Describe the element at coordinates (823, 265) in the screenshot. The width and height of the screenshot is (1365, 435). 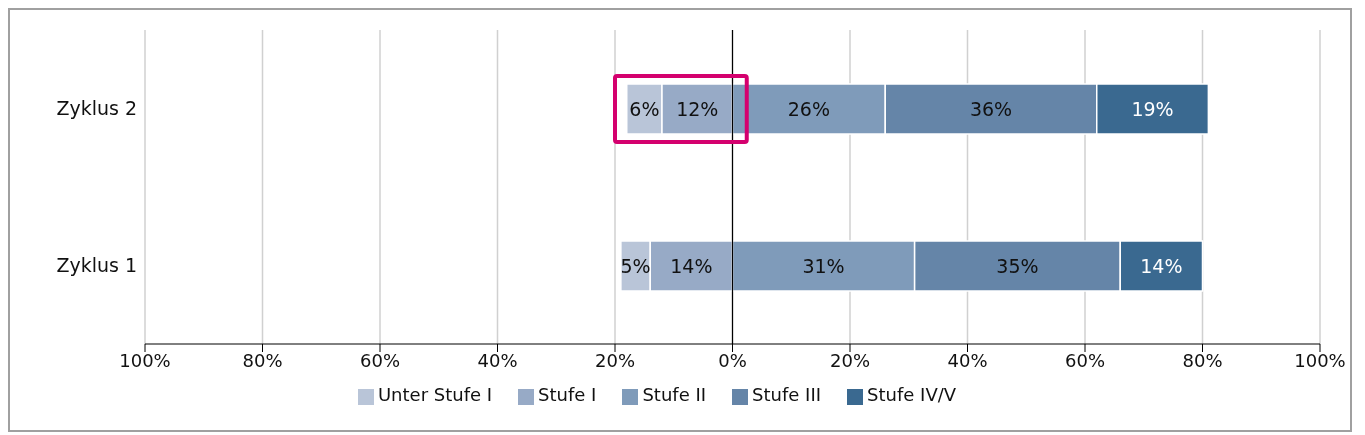
I see `data-label: 31%` at that location.